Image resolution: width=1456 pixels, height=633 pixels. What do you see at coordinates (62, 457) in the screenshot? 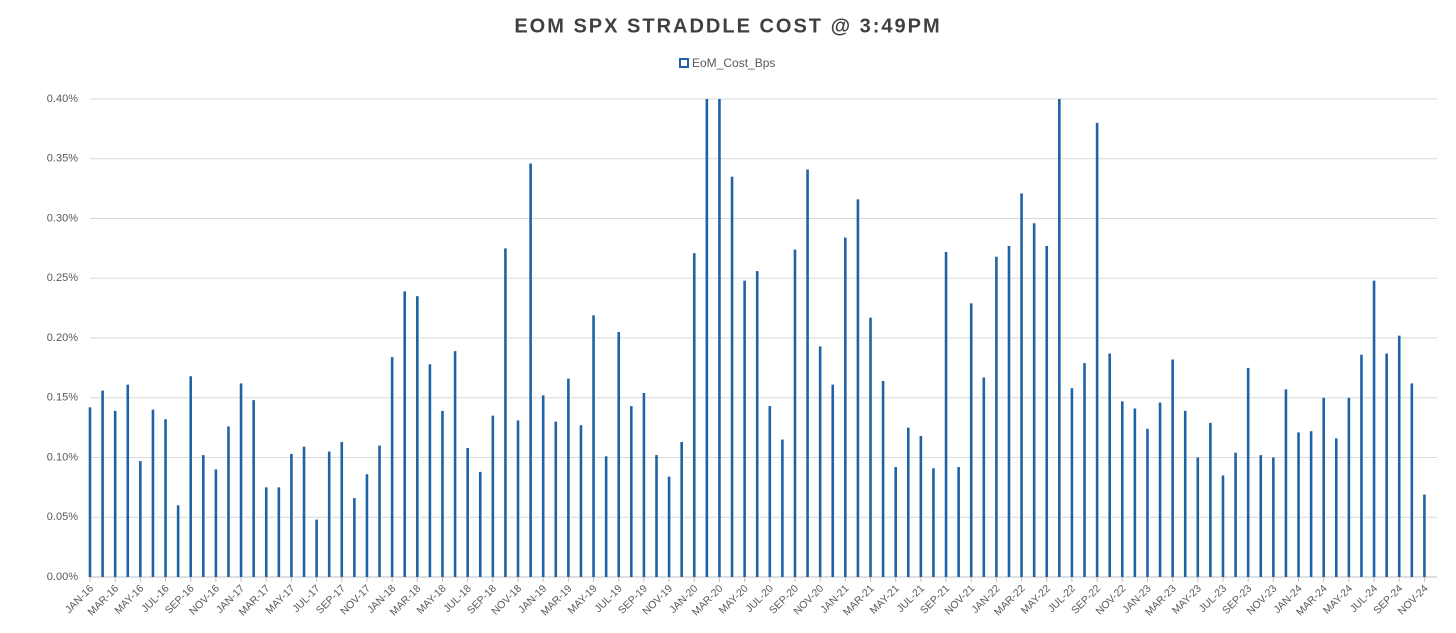
I see `y-tick-label: 0.10%` at bounding box center [62, 457].